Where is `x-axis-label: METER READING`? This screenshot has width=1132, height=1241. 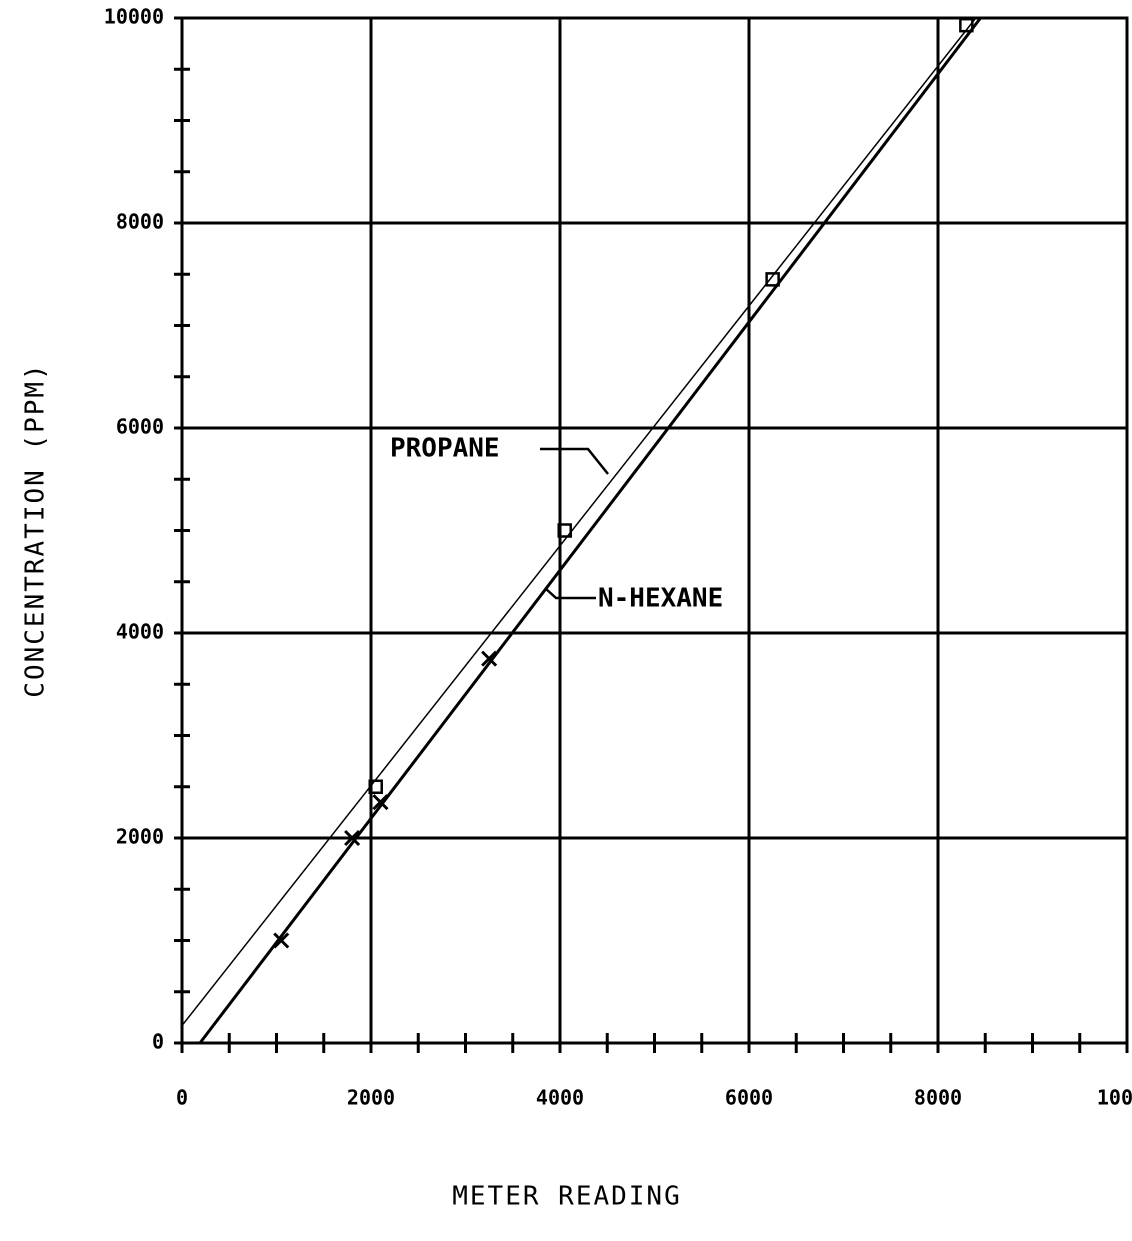 x-axis-label: METER READING is located at coordinates (567, 1197).